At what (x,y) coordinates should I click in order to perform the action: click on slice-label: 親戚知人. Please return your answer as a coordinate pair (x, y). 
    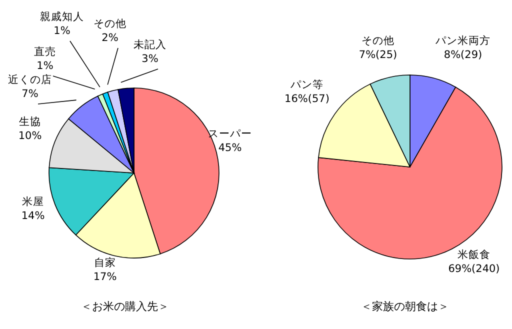
    Looking at the image, I should click on (62, 16).